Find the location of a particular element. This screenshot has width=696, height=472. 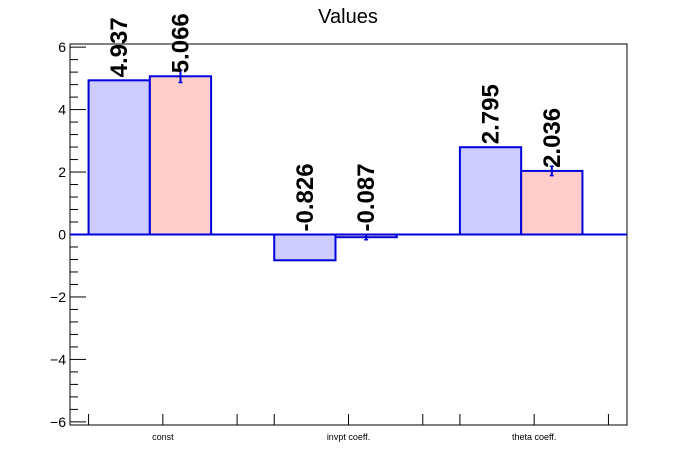

y-tick-label: −2 is located at coordinates (58, 297).